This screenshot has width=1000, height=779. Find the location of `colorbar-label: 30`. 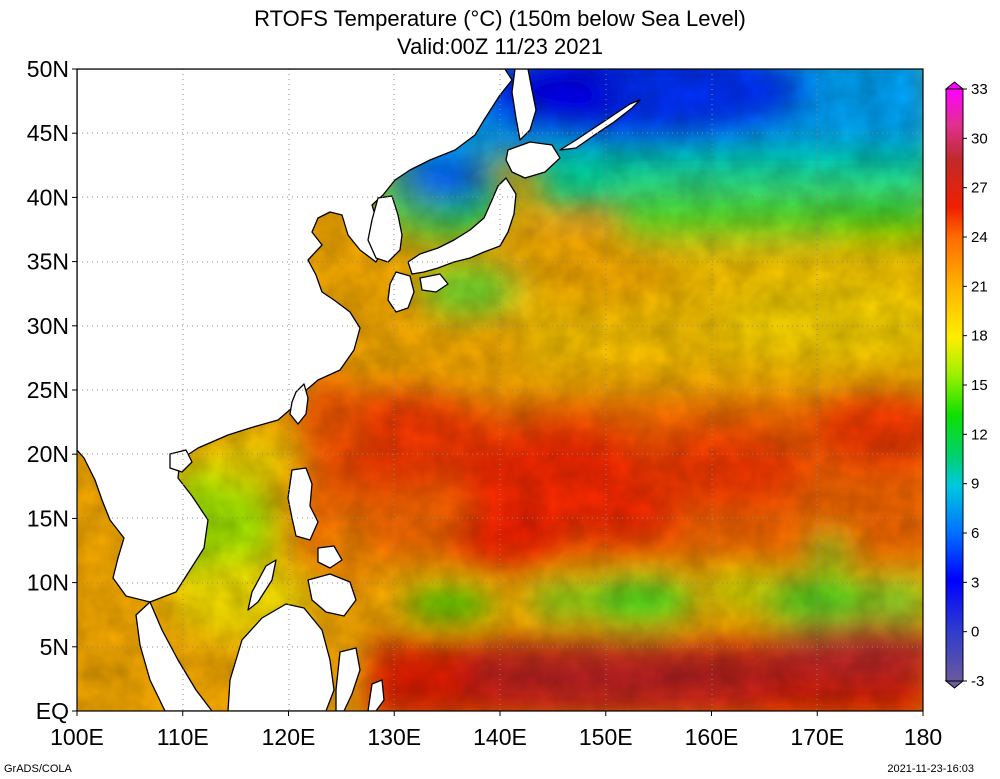

colorbar-label: 30 is located at coordinates (979, 138).